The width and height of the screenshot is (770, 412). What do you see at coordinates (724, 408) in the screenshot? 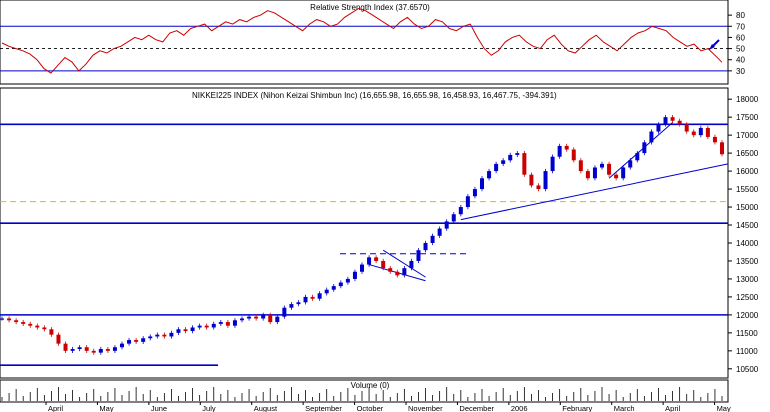
I see `month-label: May` at bounding box center [724, 408].